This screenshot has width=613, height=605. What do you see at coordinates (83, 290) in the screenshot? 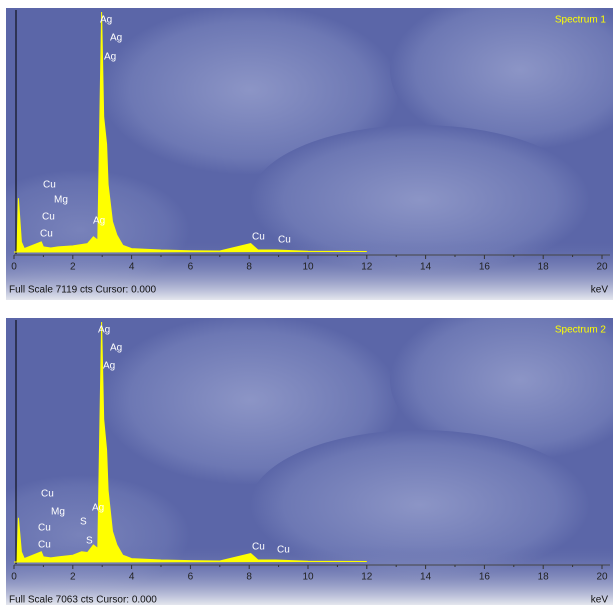
I see `footer: Full Scale 7119 cts Cursor: 0.000` at bounding box center [83, 290].